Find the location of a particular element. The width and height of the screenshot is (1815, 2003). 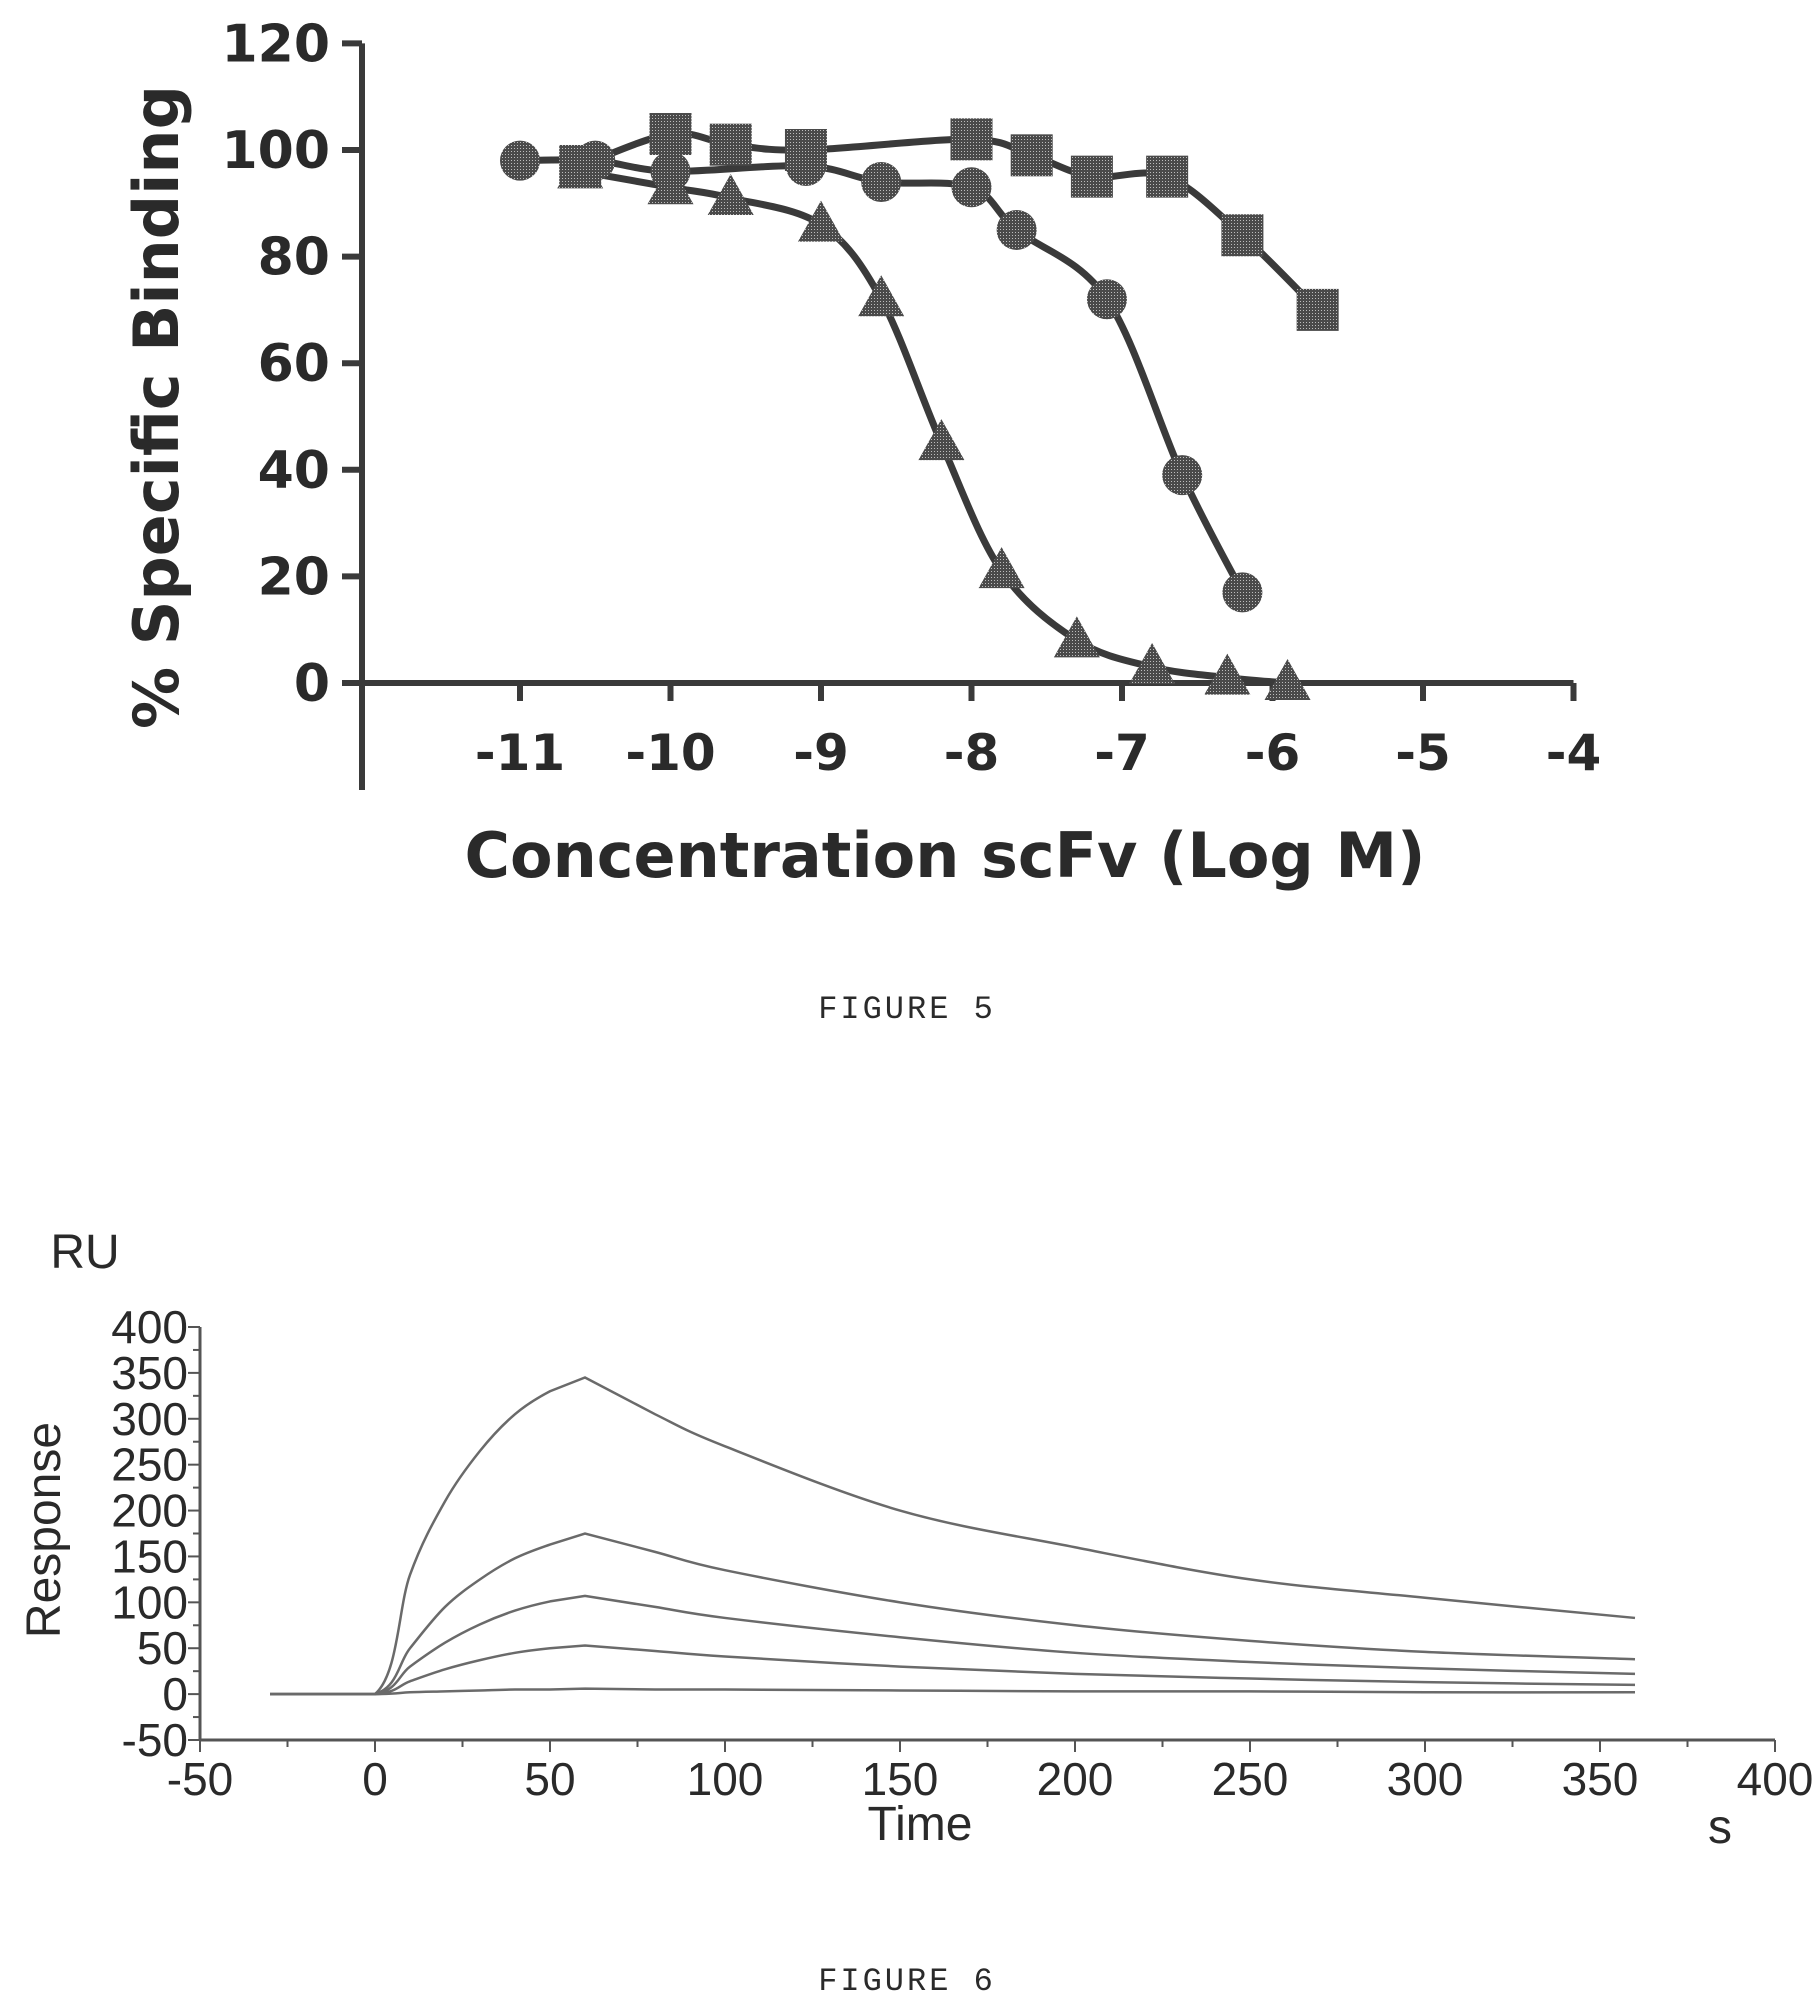

x-tick-label: 150 is located at coordinates (900, 1779).